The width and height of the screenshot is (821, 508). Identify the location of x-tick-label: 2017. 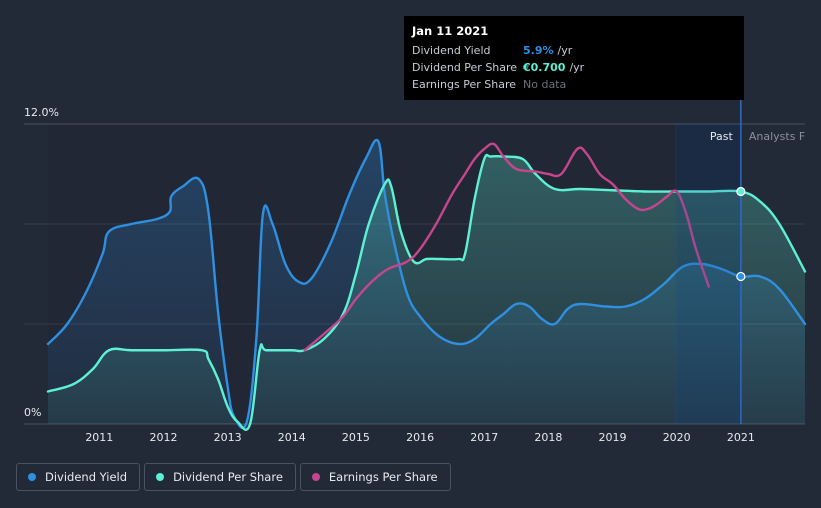
(484, 437).